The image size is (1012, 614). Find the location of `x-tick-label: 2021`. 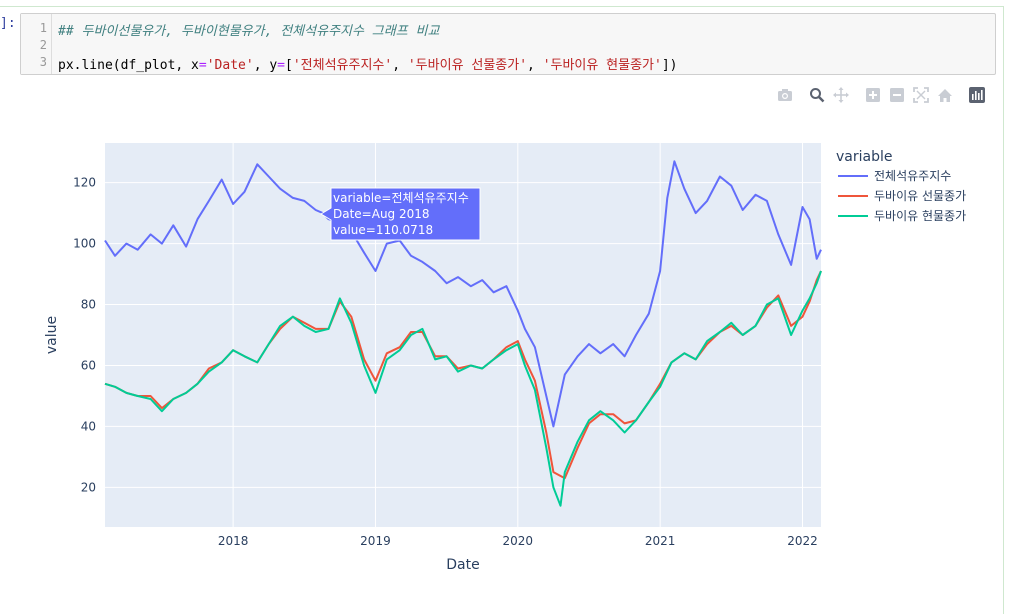

x-tick-label: 2021 is located at coordinates (660, 541).